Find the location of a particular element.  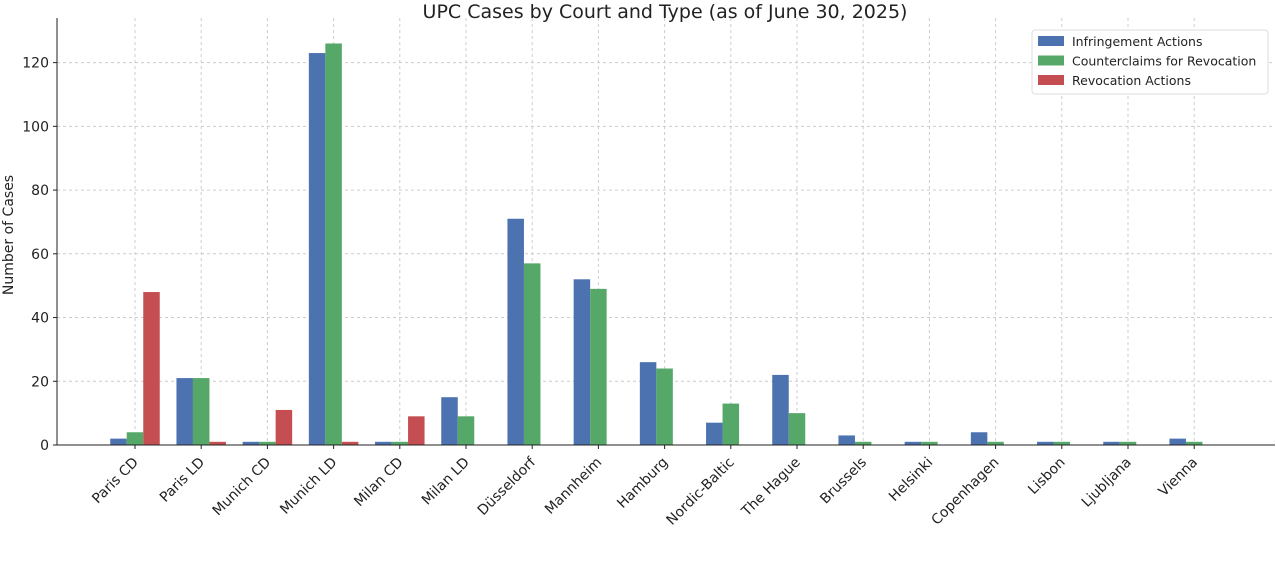

y-axis-label: Number of Cases is located at coordinates (9, 235).